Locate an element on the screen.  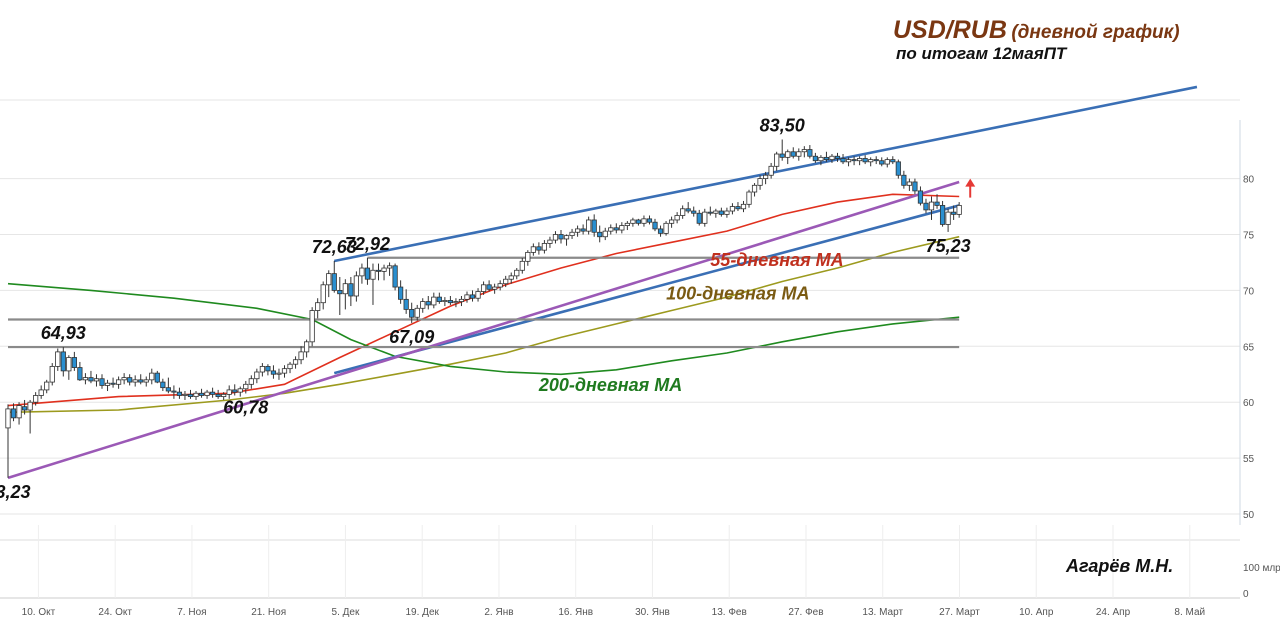
volume-scale-label: 100 млр is located at coordinates (1261, 568).